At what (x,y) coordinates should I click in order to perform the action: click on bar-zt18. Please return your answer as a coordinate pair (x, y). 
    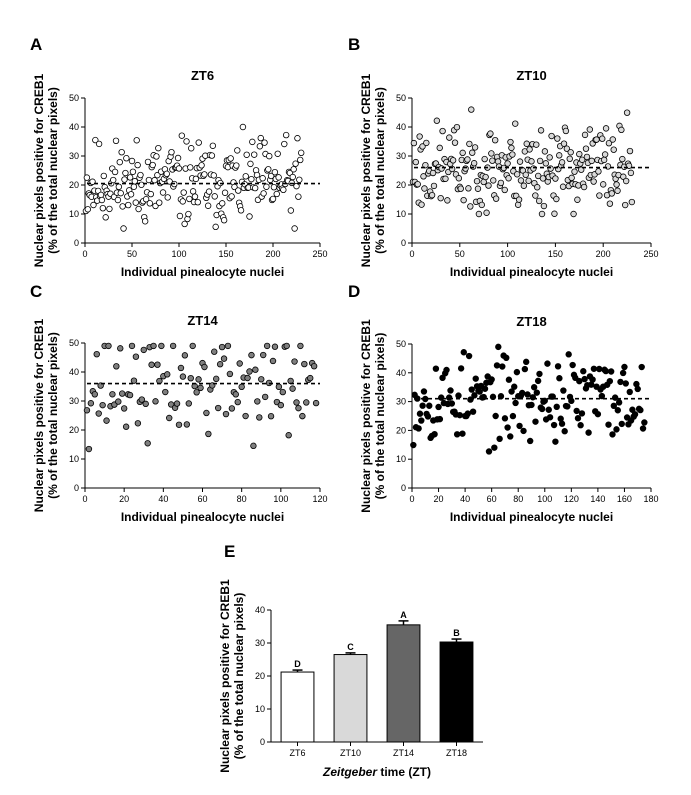
    Looking at the image, I should click on (456, 692).